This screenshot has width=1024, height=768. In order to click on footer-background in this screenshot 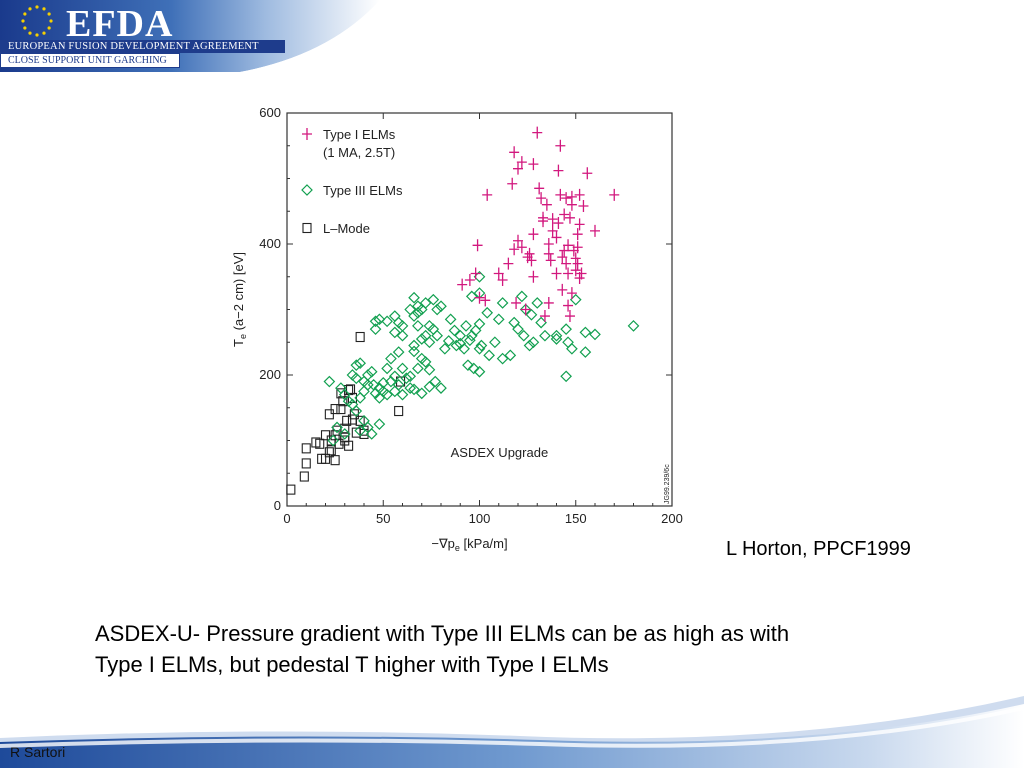, I will do `click(512, 732)`.